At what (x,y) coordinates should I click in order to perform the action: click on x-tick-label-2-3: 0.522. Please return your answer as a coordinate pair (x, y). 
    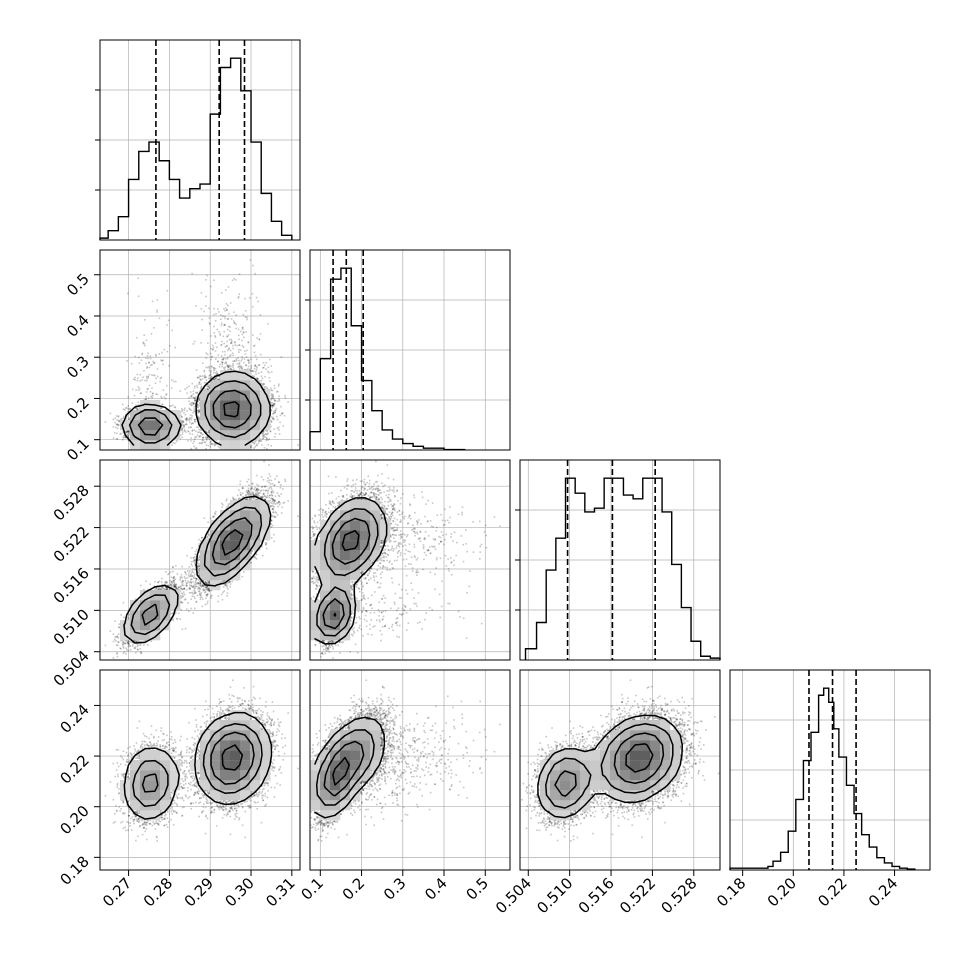
    Looking at the image, I should click on (637, 895).